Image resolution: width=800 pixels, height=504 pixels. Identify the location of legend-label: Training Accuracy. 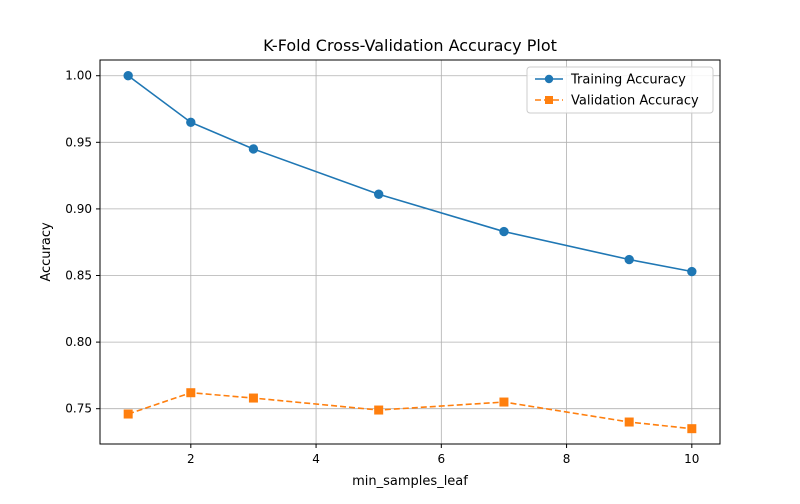
(628, 80).